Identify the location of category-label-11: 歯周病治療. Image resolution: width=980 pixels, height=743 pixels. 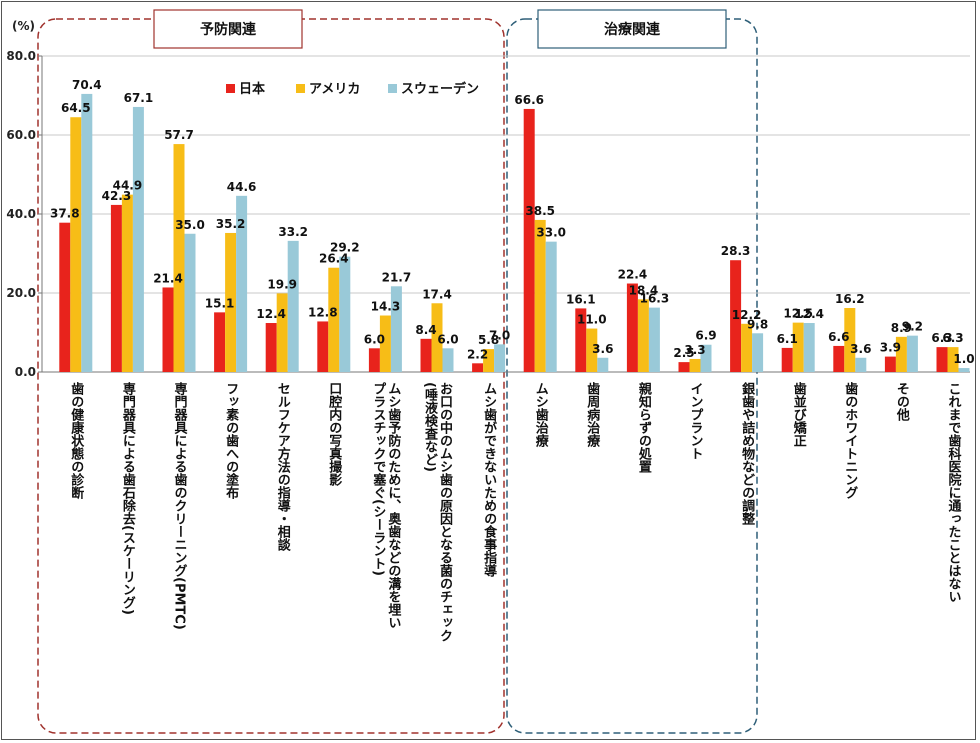
(592, 414).